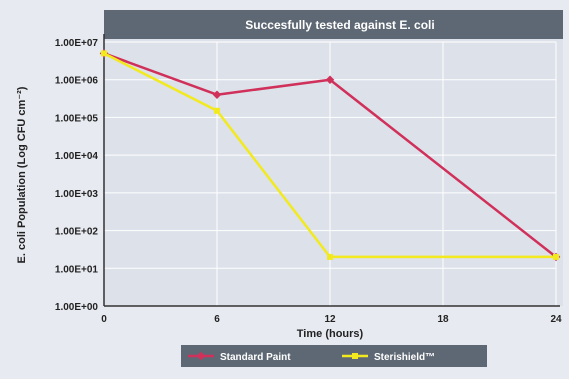  I want to click on legend: Standard Paint Sterishield™, so click(311, 357).